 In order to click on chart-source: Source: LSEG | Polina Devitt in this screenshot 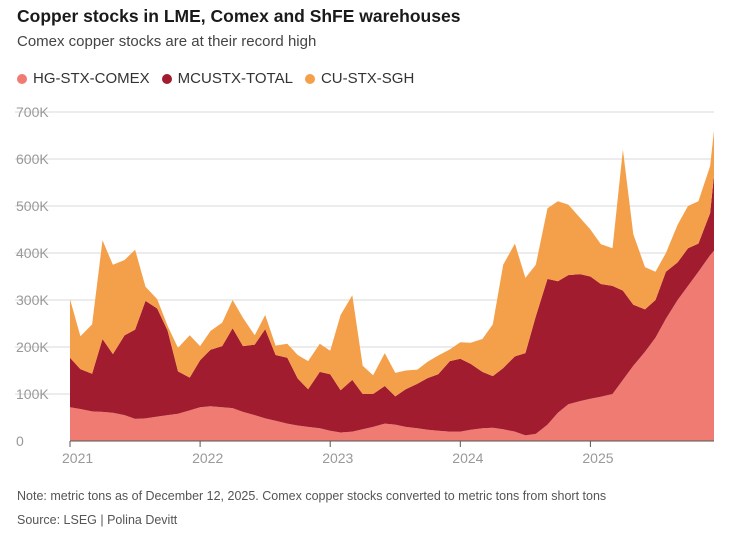, I will do `click(97, 520)`.